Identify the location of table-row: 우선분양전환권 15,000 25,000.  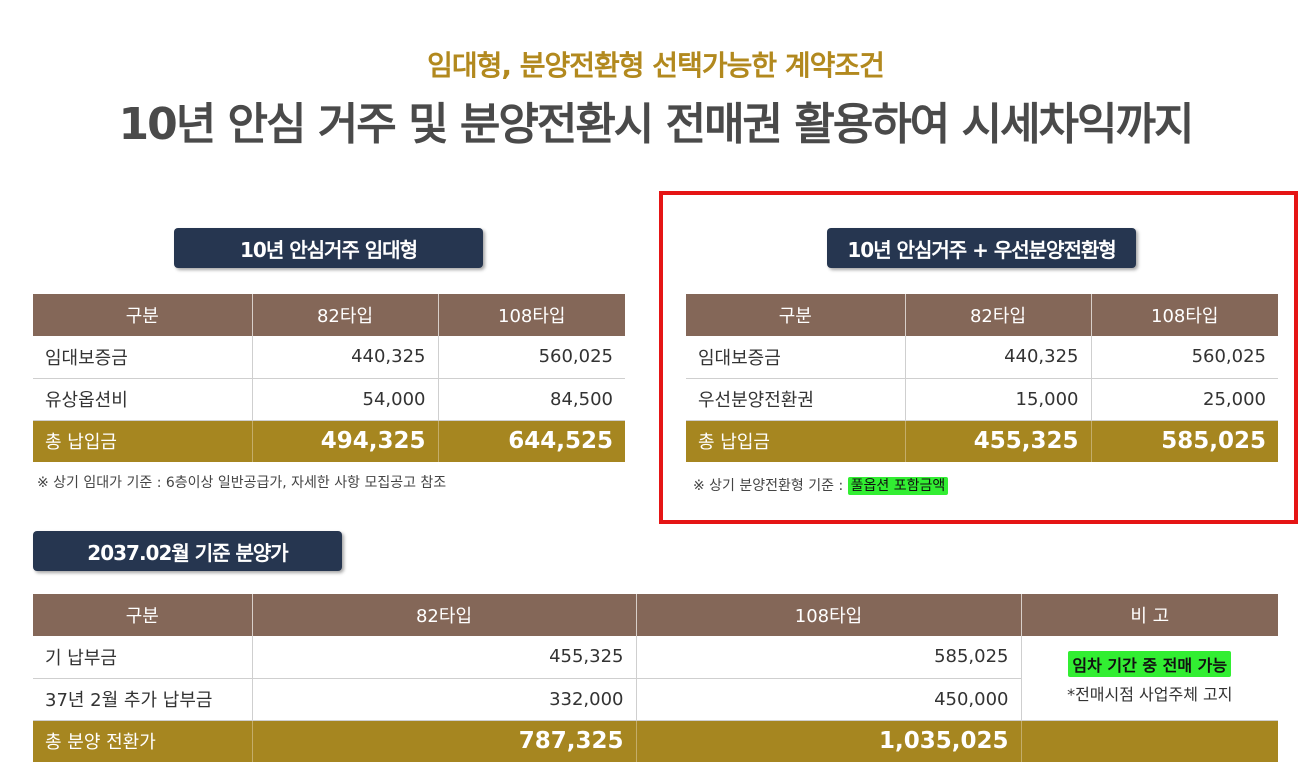
(982, 399).